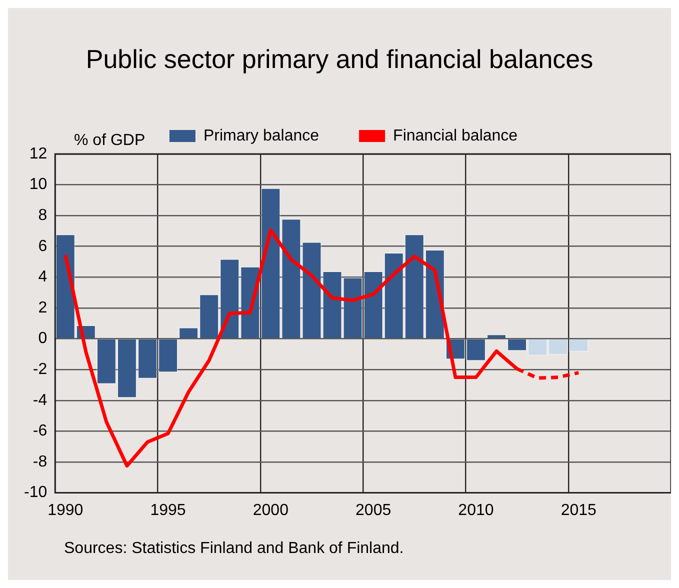  What do you see at coordinates (270, 510) in the screenshot?
I see `x-tick-label: 2000` at bounding box center [270, 510].